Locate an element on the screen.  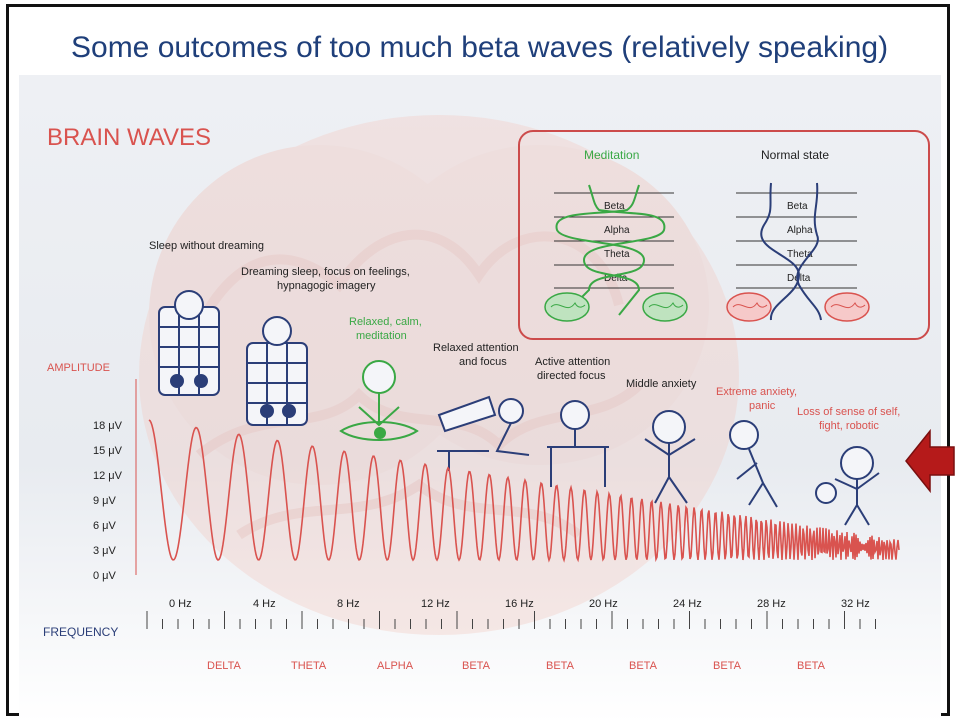
frequency-tick-8: 32 Hz is located at coordinates (855, 604).